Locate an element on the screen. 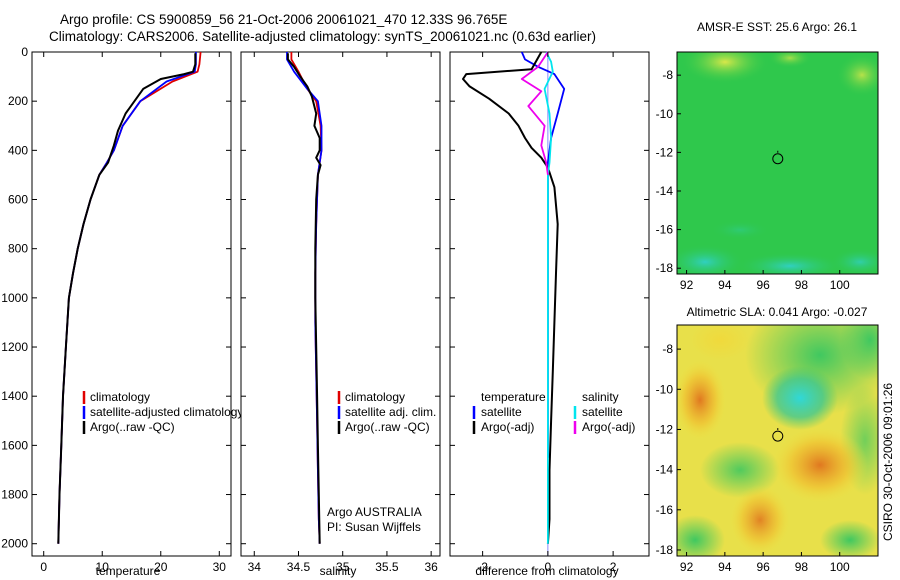 The height and width of the screenshot is (580, 900). depth-tick-label: 200 is located at coordinates (18, 101).